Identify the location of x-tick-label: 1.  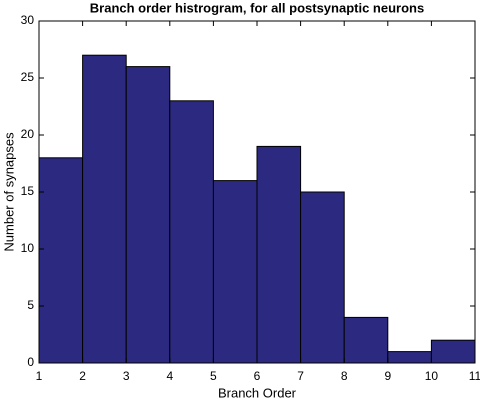
(39, 376).